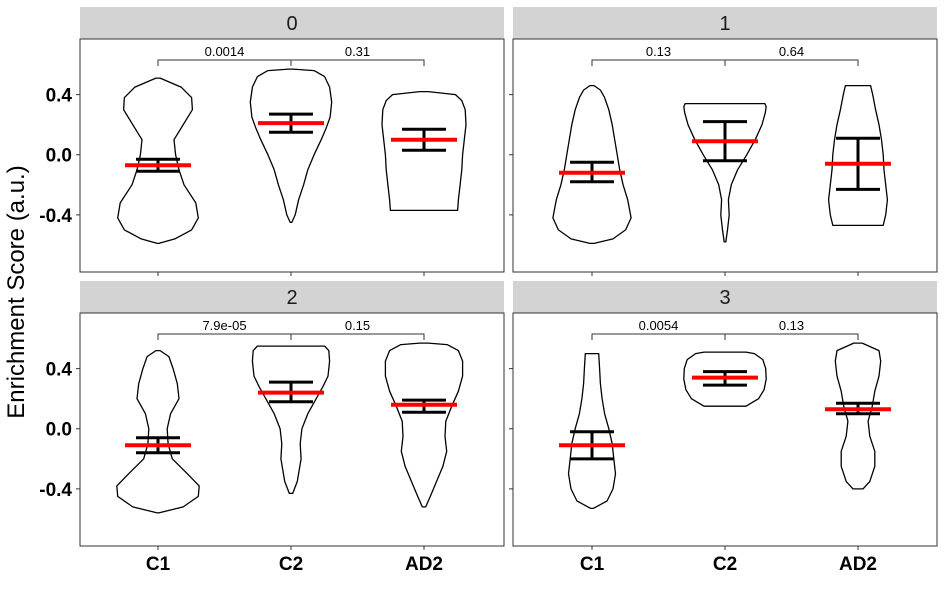  I want to click on p-value-label: 0.0054, so click(659, 325).